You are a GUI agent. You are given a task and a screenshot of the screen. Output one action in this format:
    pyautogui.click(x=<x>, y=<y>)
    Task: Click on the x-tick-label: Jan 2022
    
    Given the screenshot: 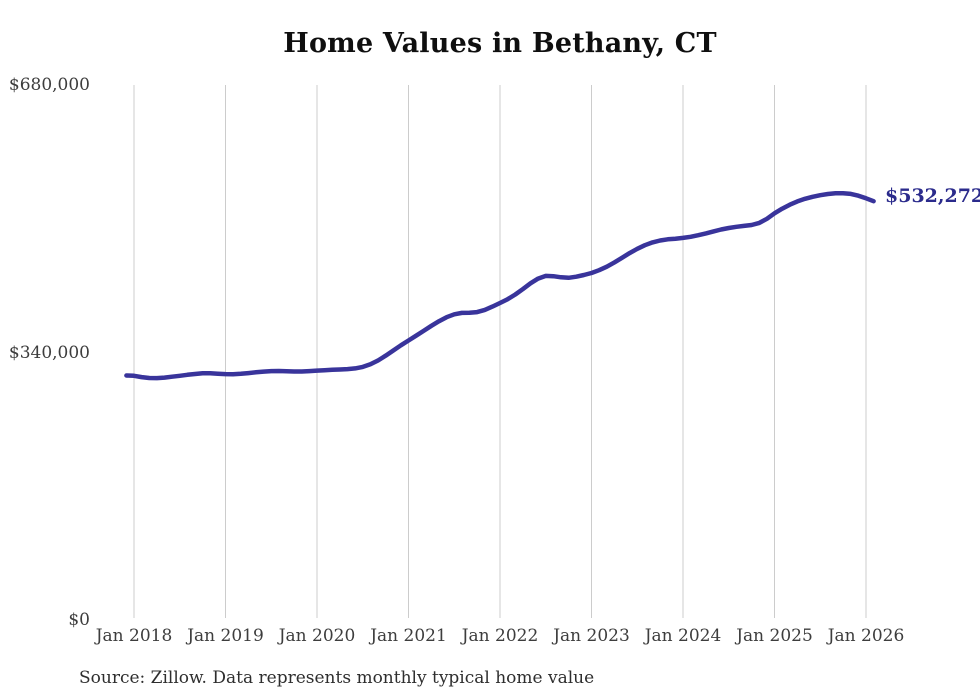 What is the action you would take?
    pyautogui.click(x=500, y=636)
    